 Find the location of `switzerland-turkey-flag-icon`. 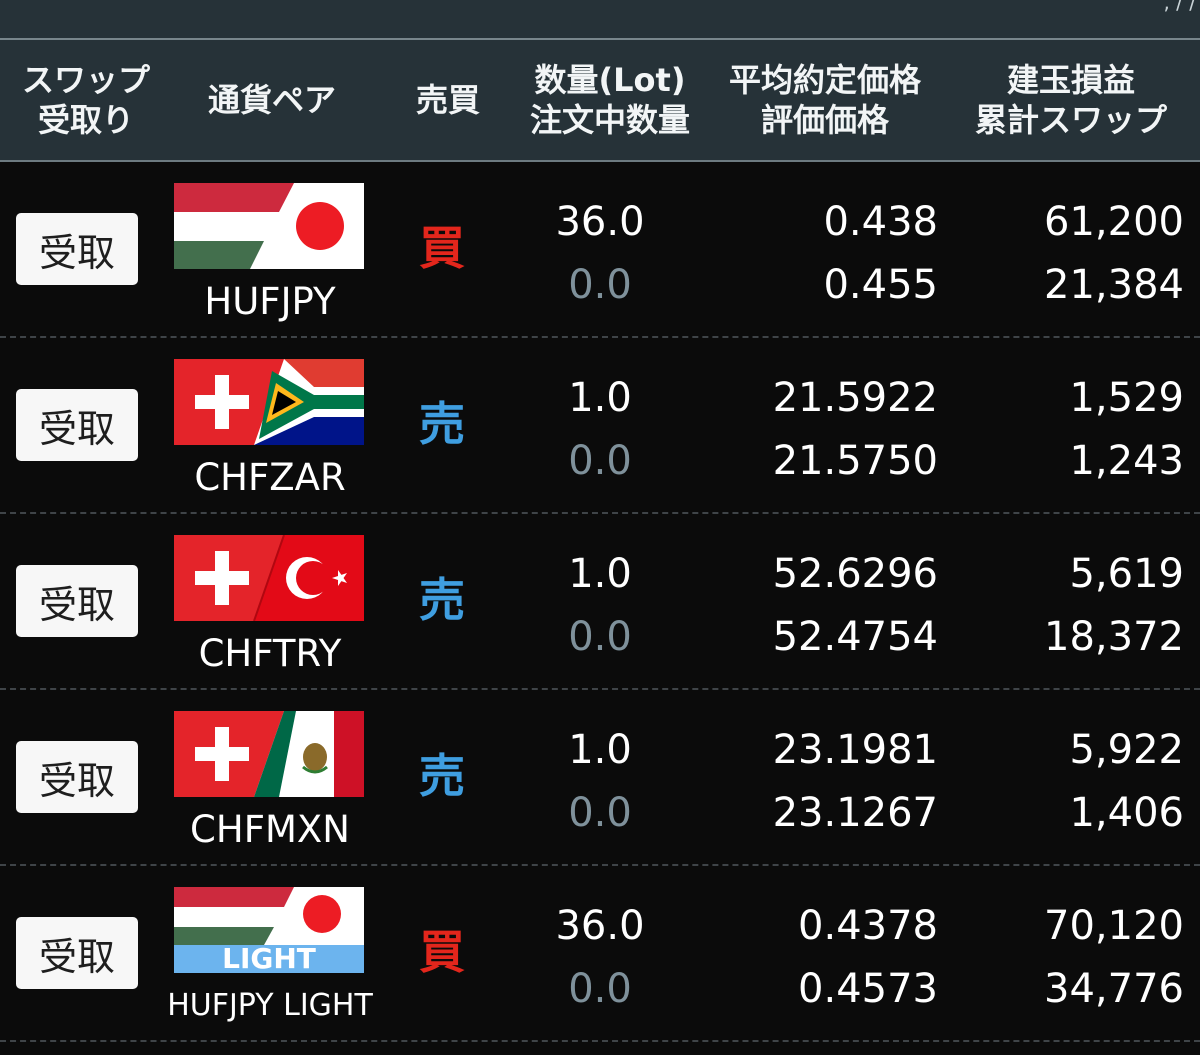

switzerland-turkey-flag-icon is located at coordinates (269, 578).